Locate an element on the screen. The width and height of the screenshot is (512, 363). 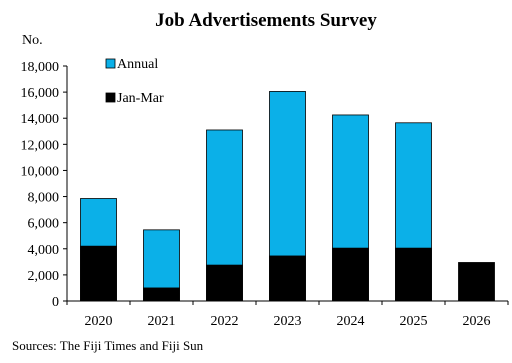
bar-jan-mar-2023 is located at coordinates (287, 278).